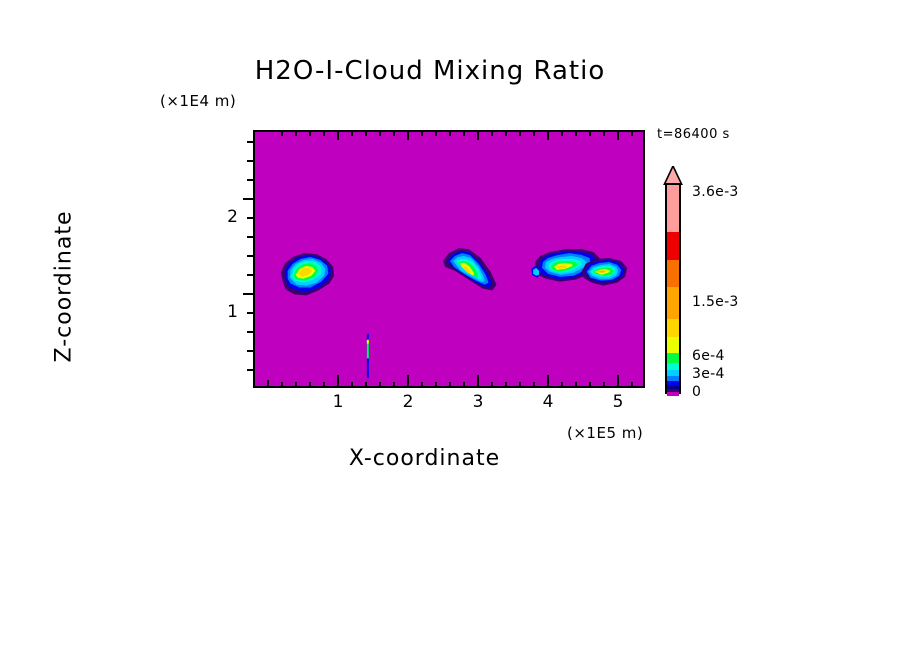 The height and width of the screenshot is (654, 904). Describe the element at coordinates (708, 374) in the screenshot. I see `cbar-label-3e-4: 3e-4` at that location.